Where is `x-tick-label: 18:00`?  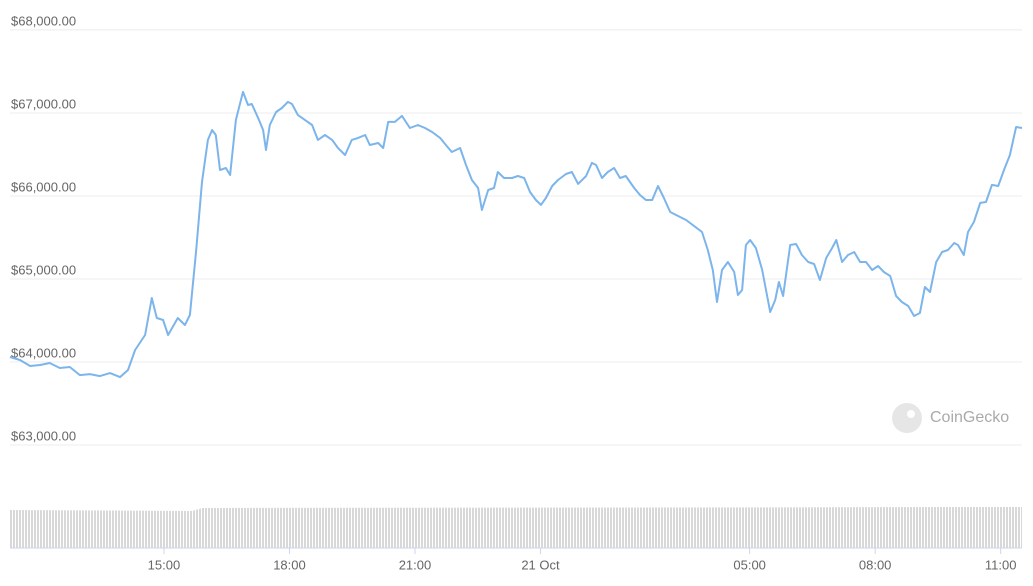 x-tick-label: 18:00 is located at coordinates (289, 564).